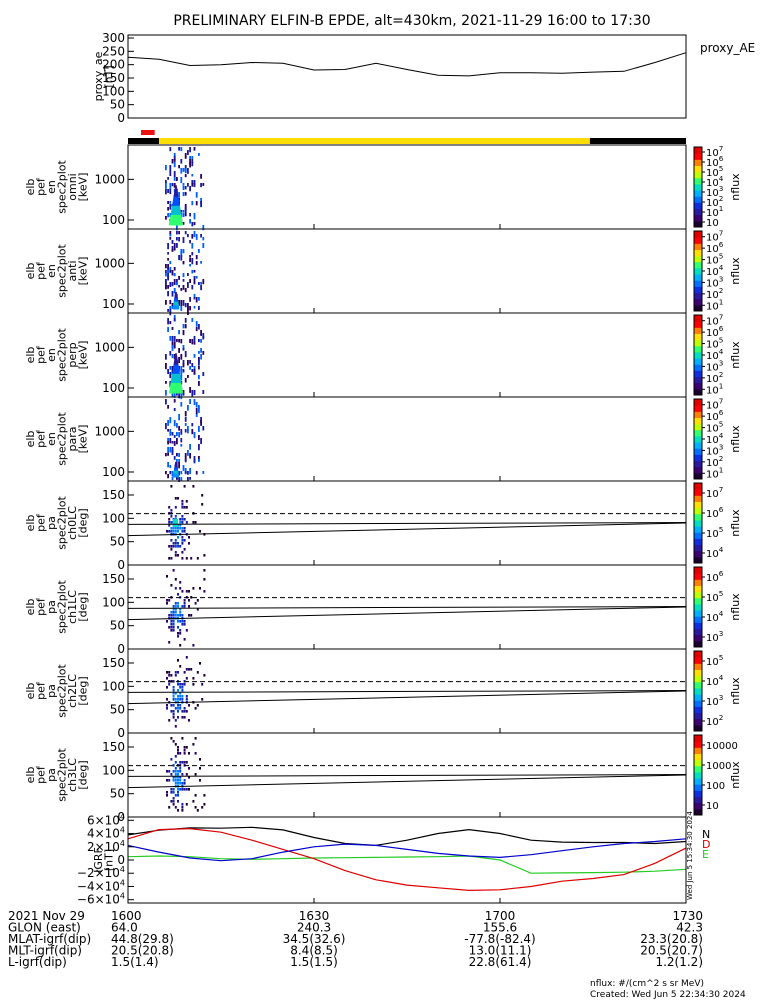 Image resolution: width=775 pixels, height=1000 pixels. Describe the element at coordinates (314, 962) in the screenshot. I see `axis-row-value: 1.5(1.5)` at that location.